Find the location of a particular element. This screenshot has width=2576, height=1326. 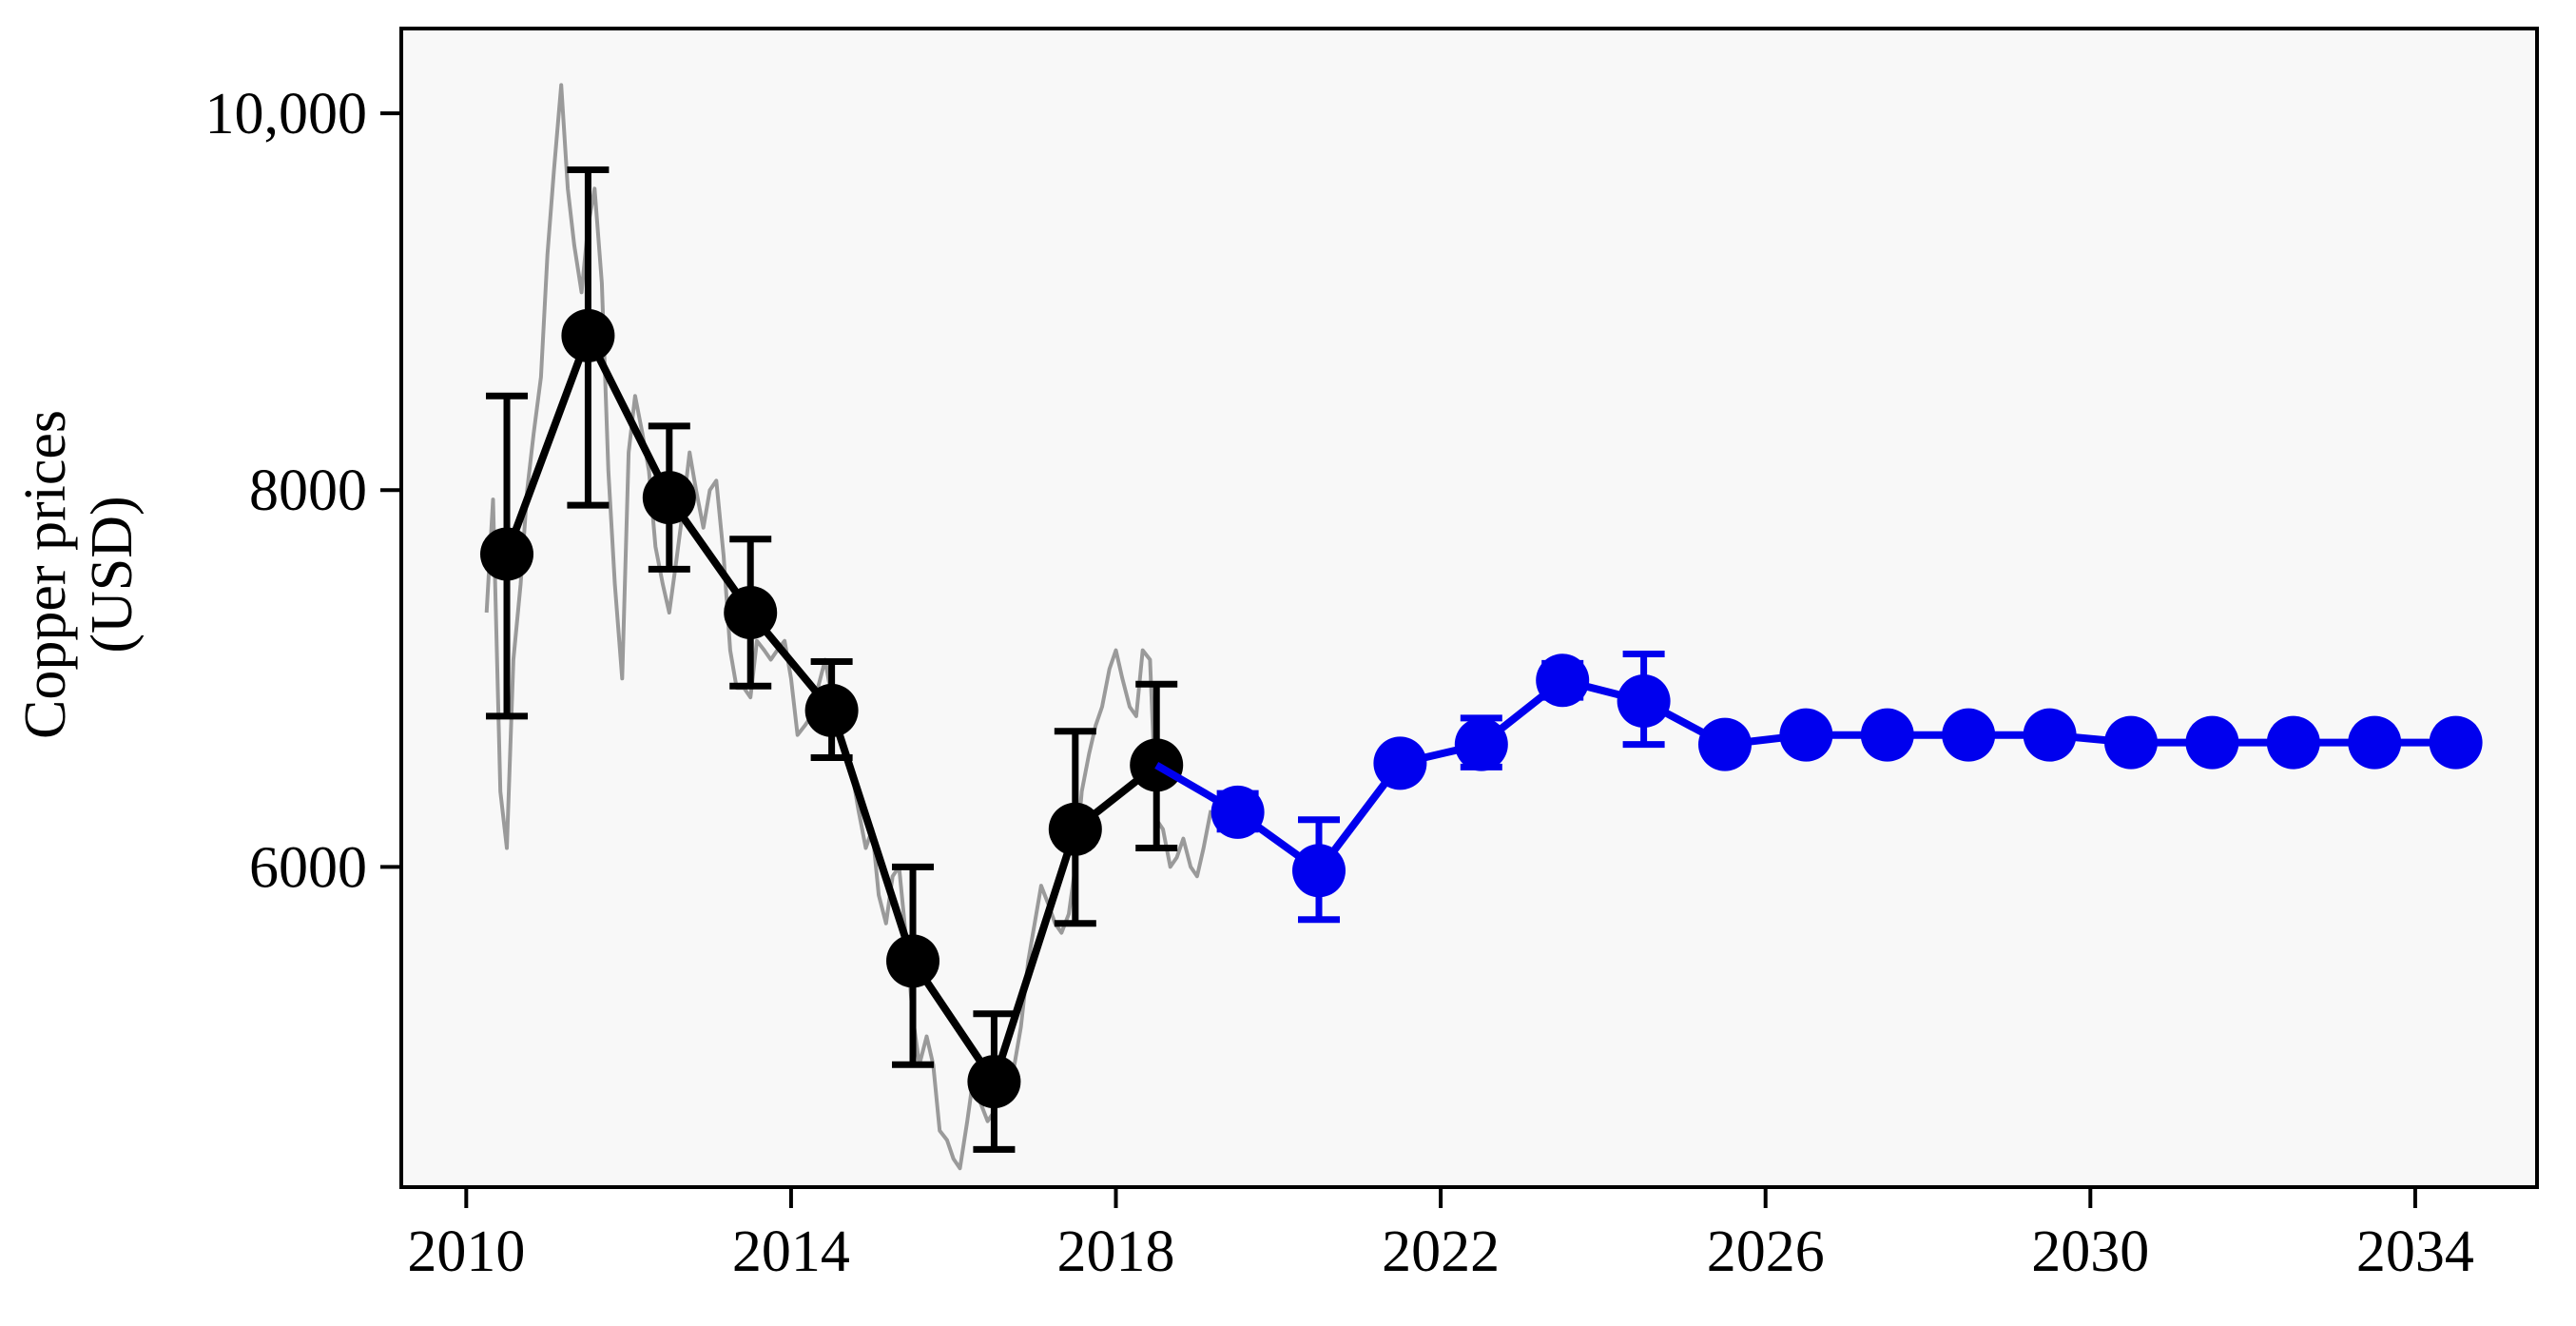

x-tick-label: 2034 is located at coordinates (2415, 1251).